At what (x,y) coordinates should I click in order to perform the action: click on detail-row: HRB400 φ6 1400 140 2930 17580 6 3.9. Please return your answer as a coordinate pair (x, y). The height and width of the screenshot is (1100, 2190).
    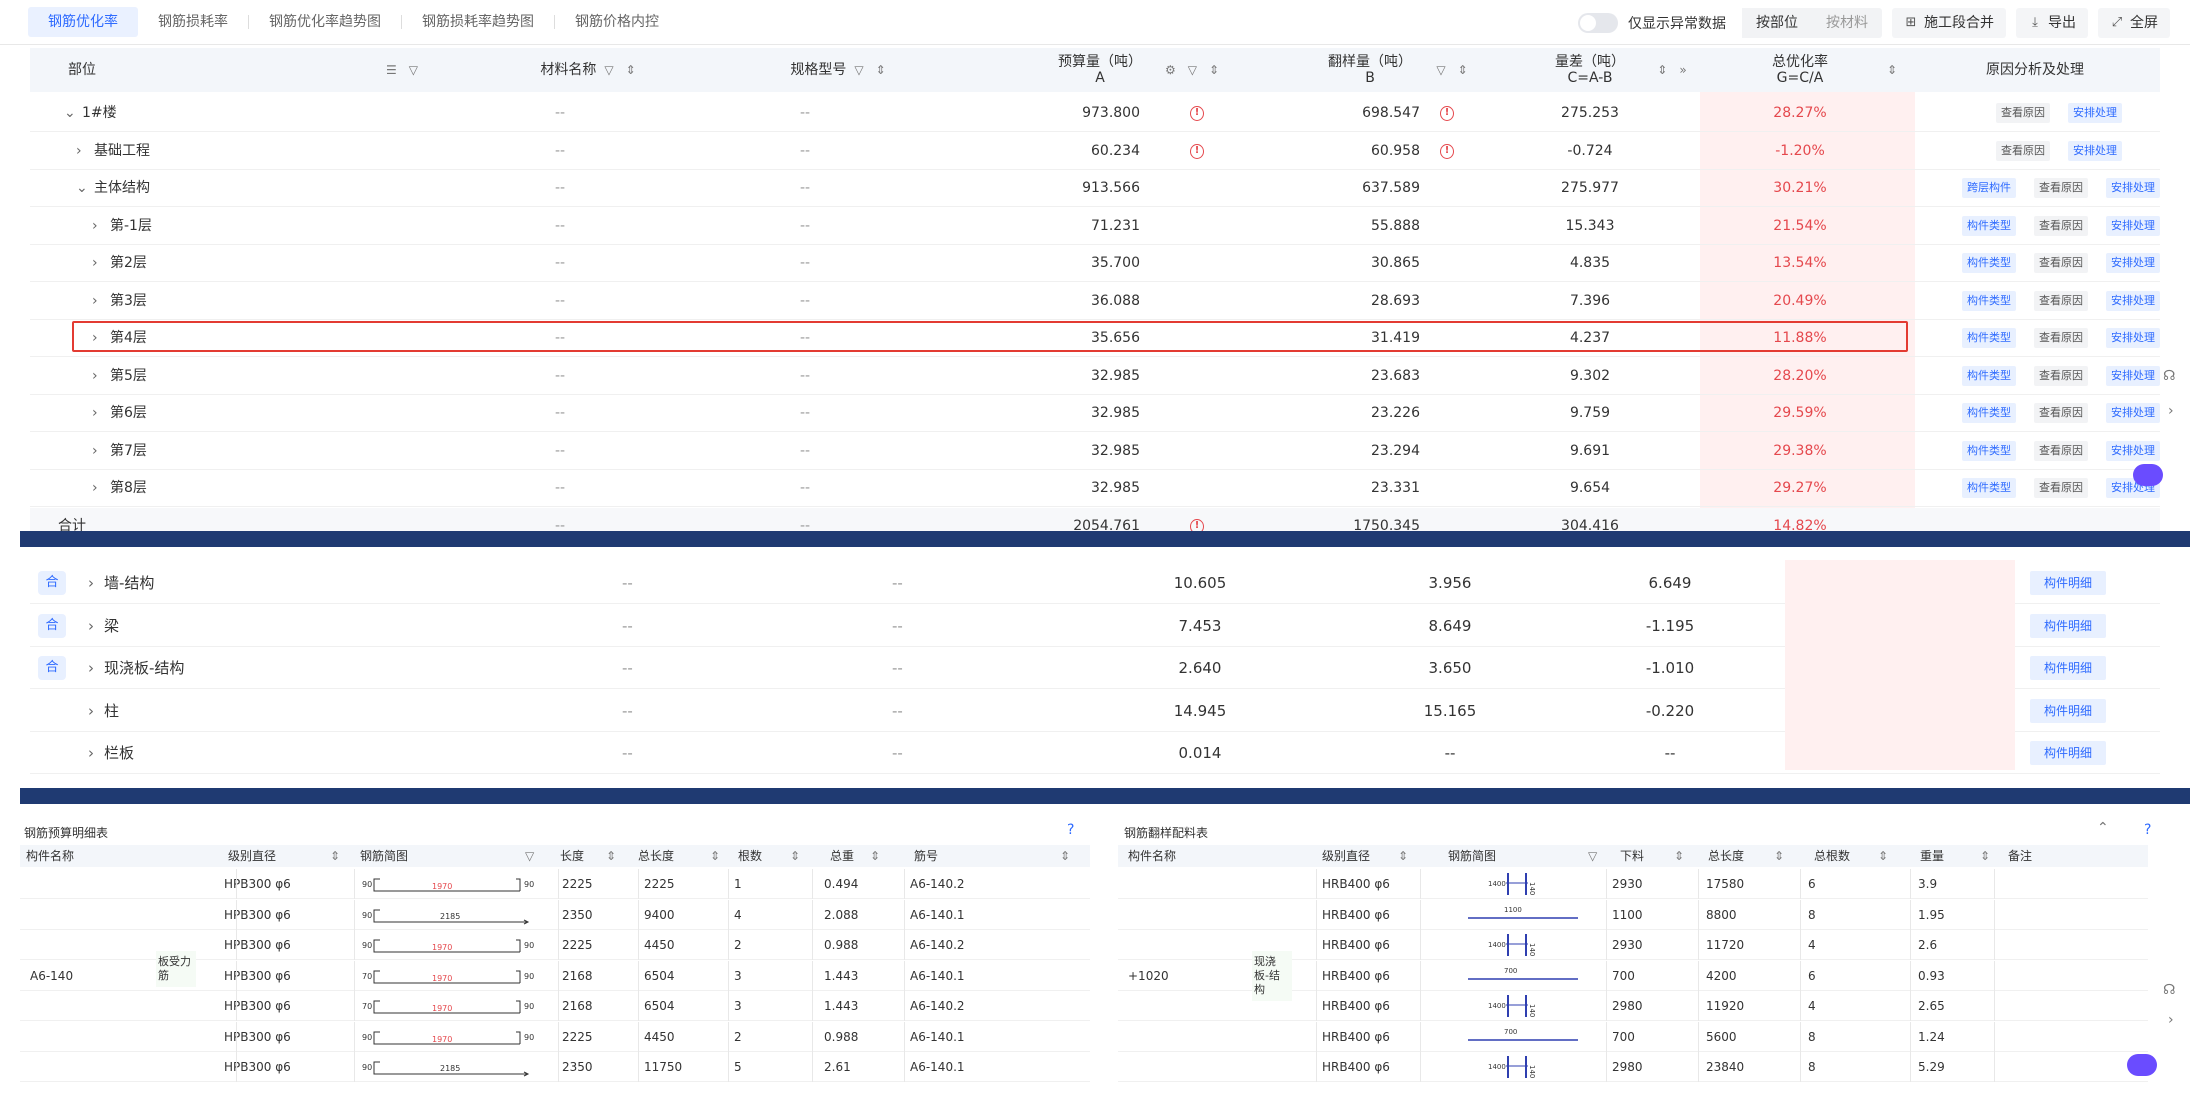
    Looking at the image, I should click on (1633, 884).